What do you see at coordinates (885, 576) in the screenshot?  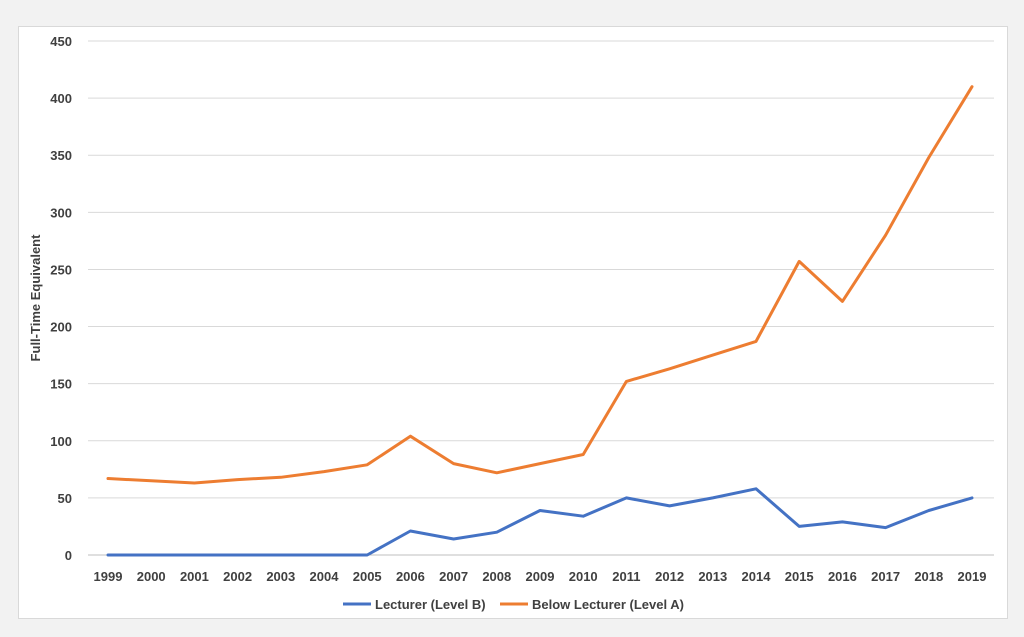 I see `x-tick-label: 2017` at bounding box center [885, 576].